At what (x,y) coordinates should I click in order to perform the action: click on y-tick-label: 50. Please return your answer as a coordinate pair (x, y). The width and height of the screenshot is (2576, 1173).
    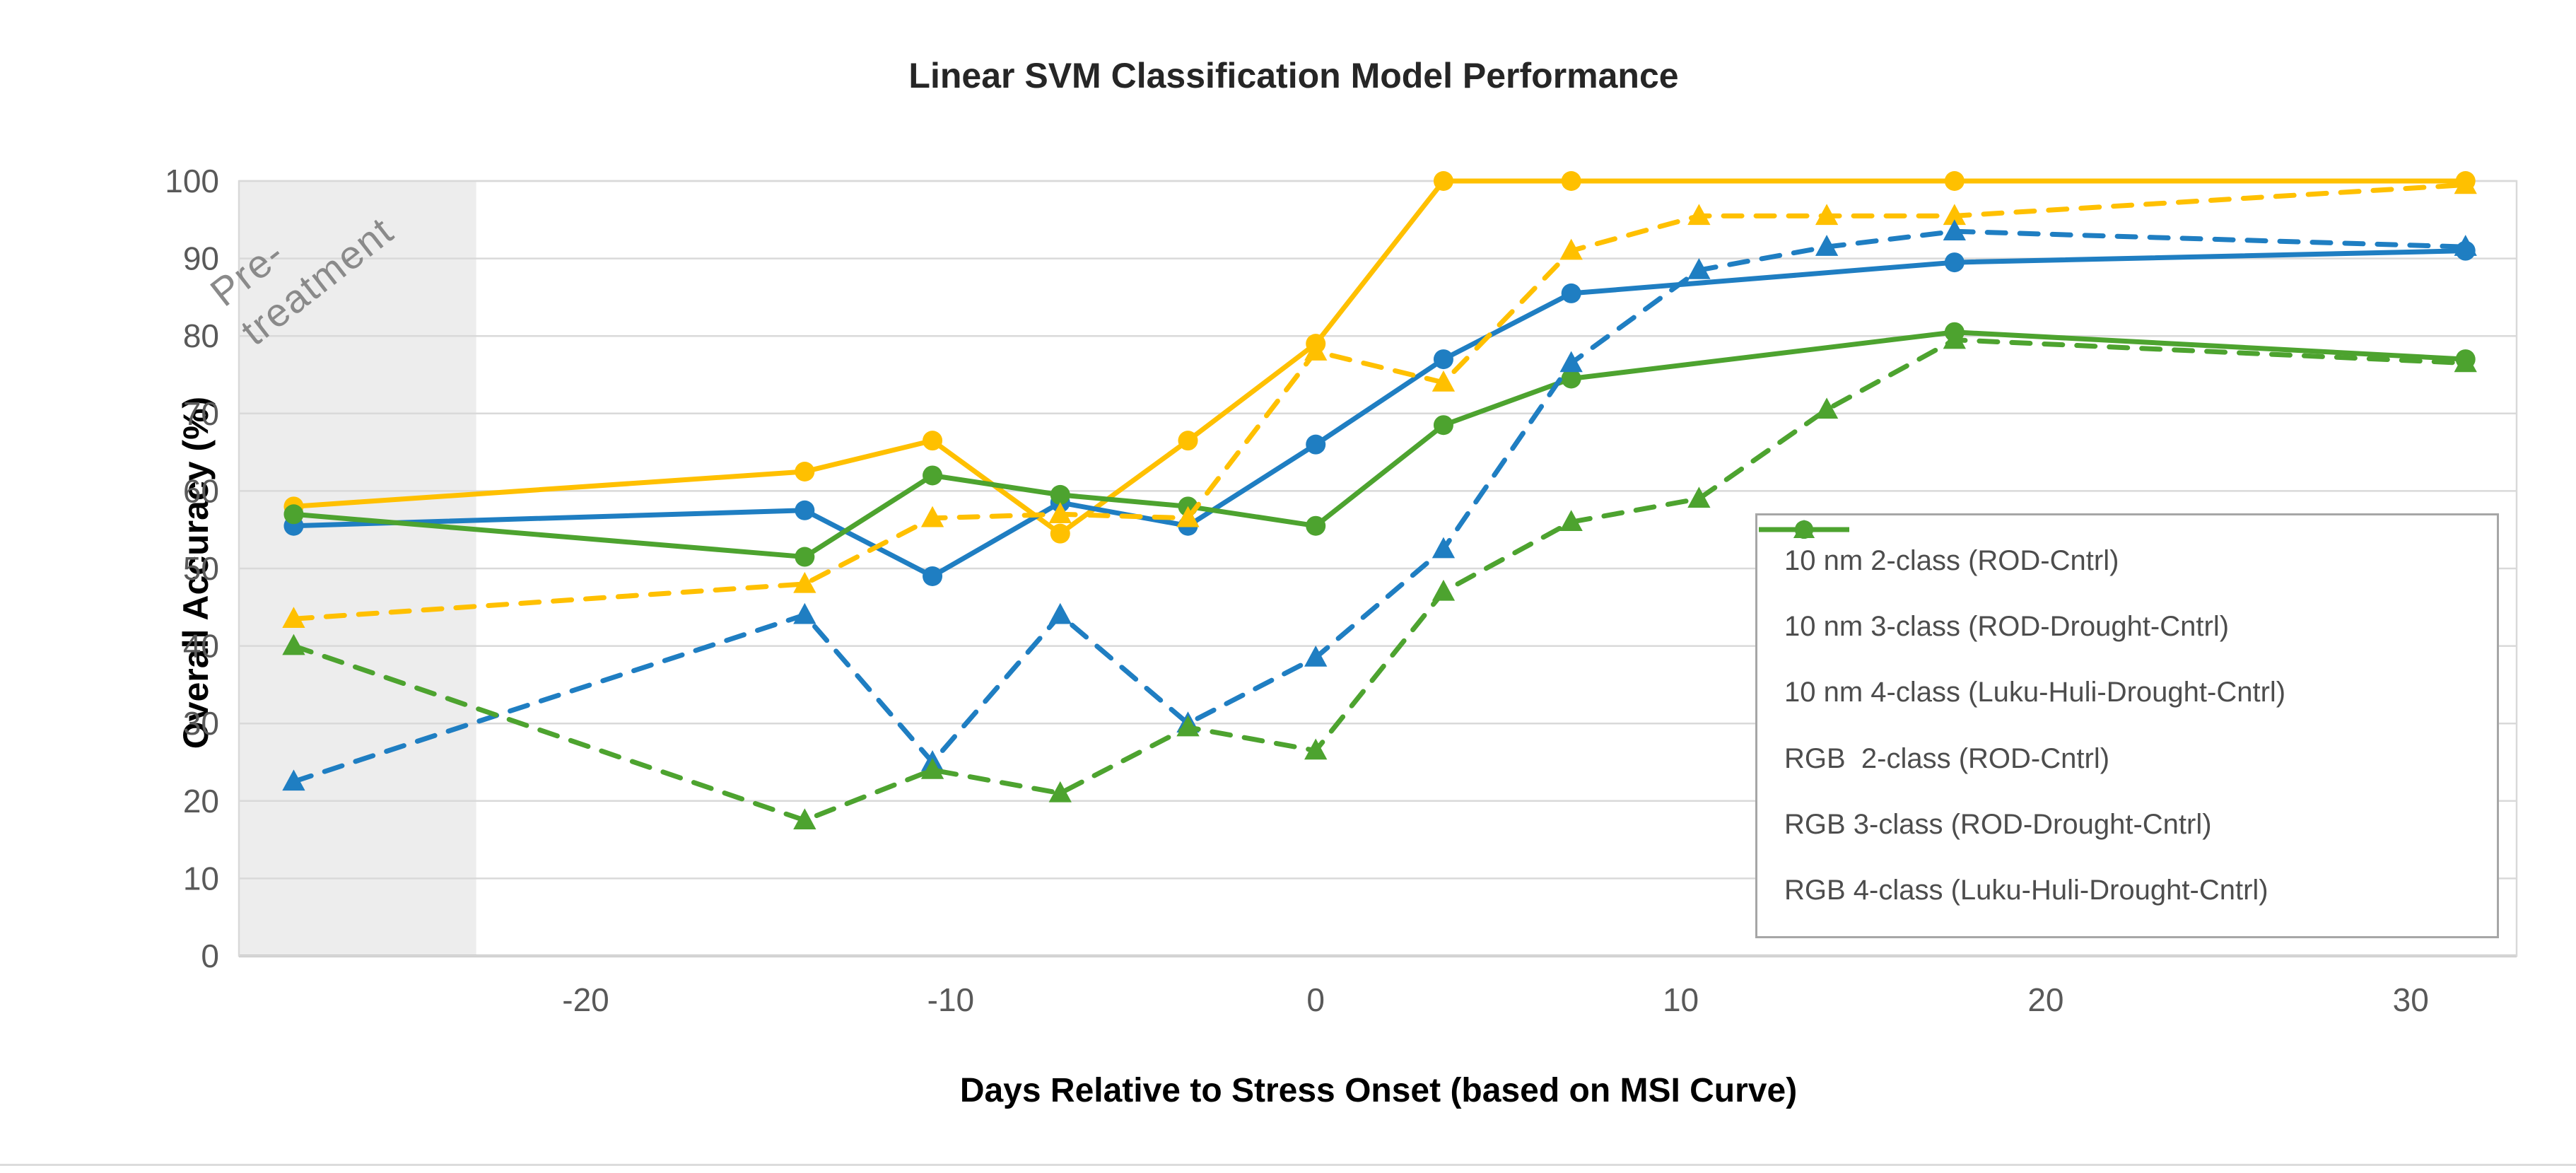
    Looking at the image, I should click on (201, 568).